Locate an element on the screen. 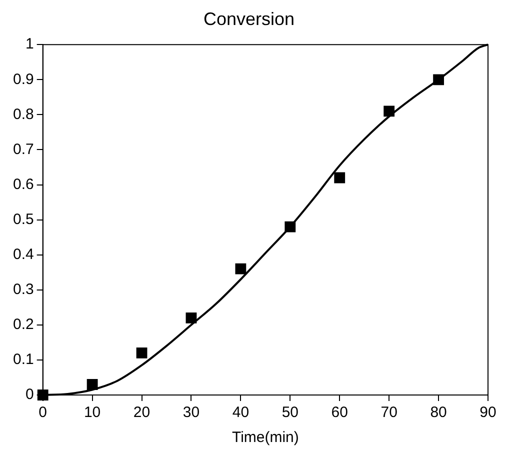 The image size is (528, 461). y-tick-label: 0.5 is located at coordinates (23, 219).